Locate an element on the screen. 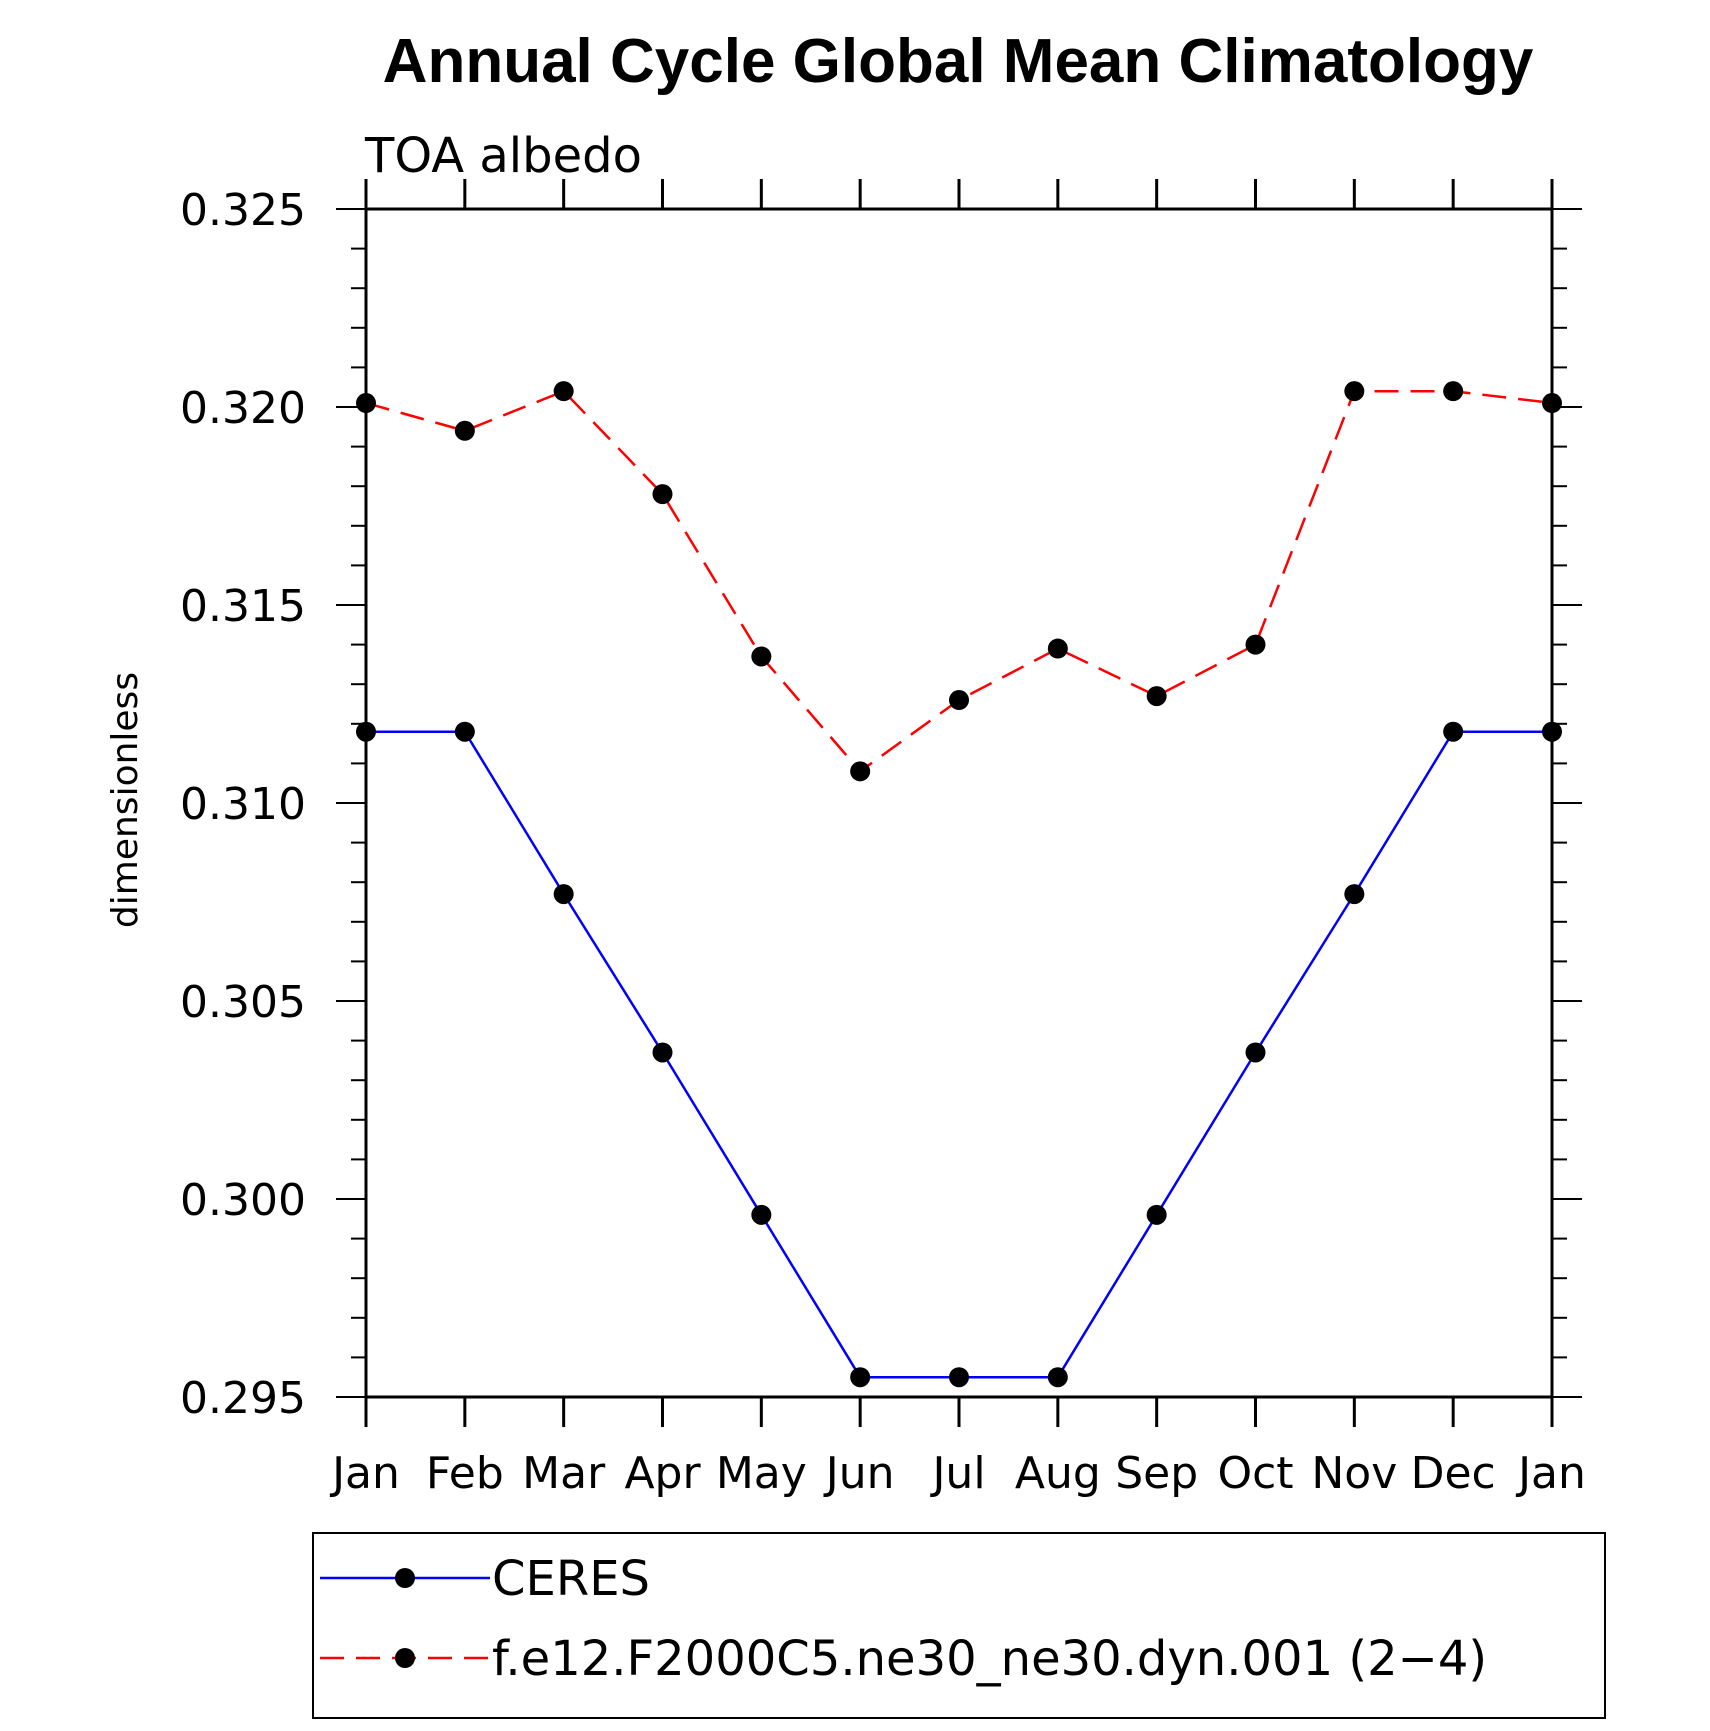  x-tick-label: Nov is located at coordinates (1354, 1473).